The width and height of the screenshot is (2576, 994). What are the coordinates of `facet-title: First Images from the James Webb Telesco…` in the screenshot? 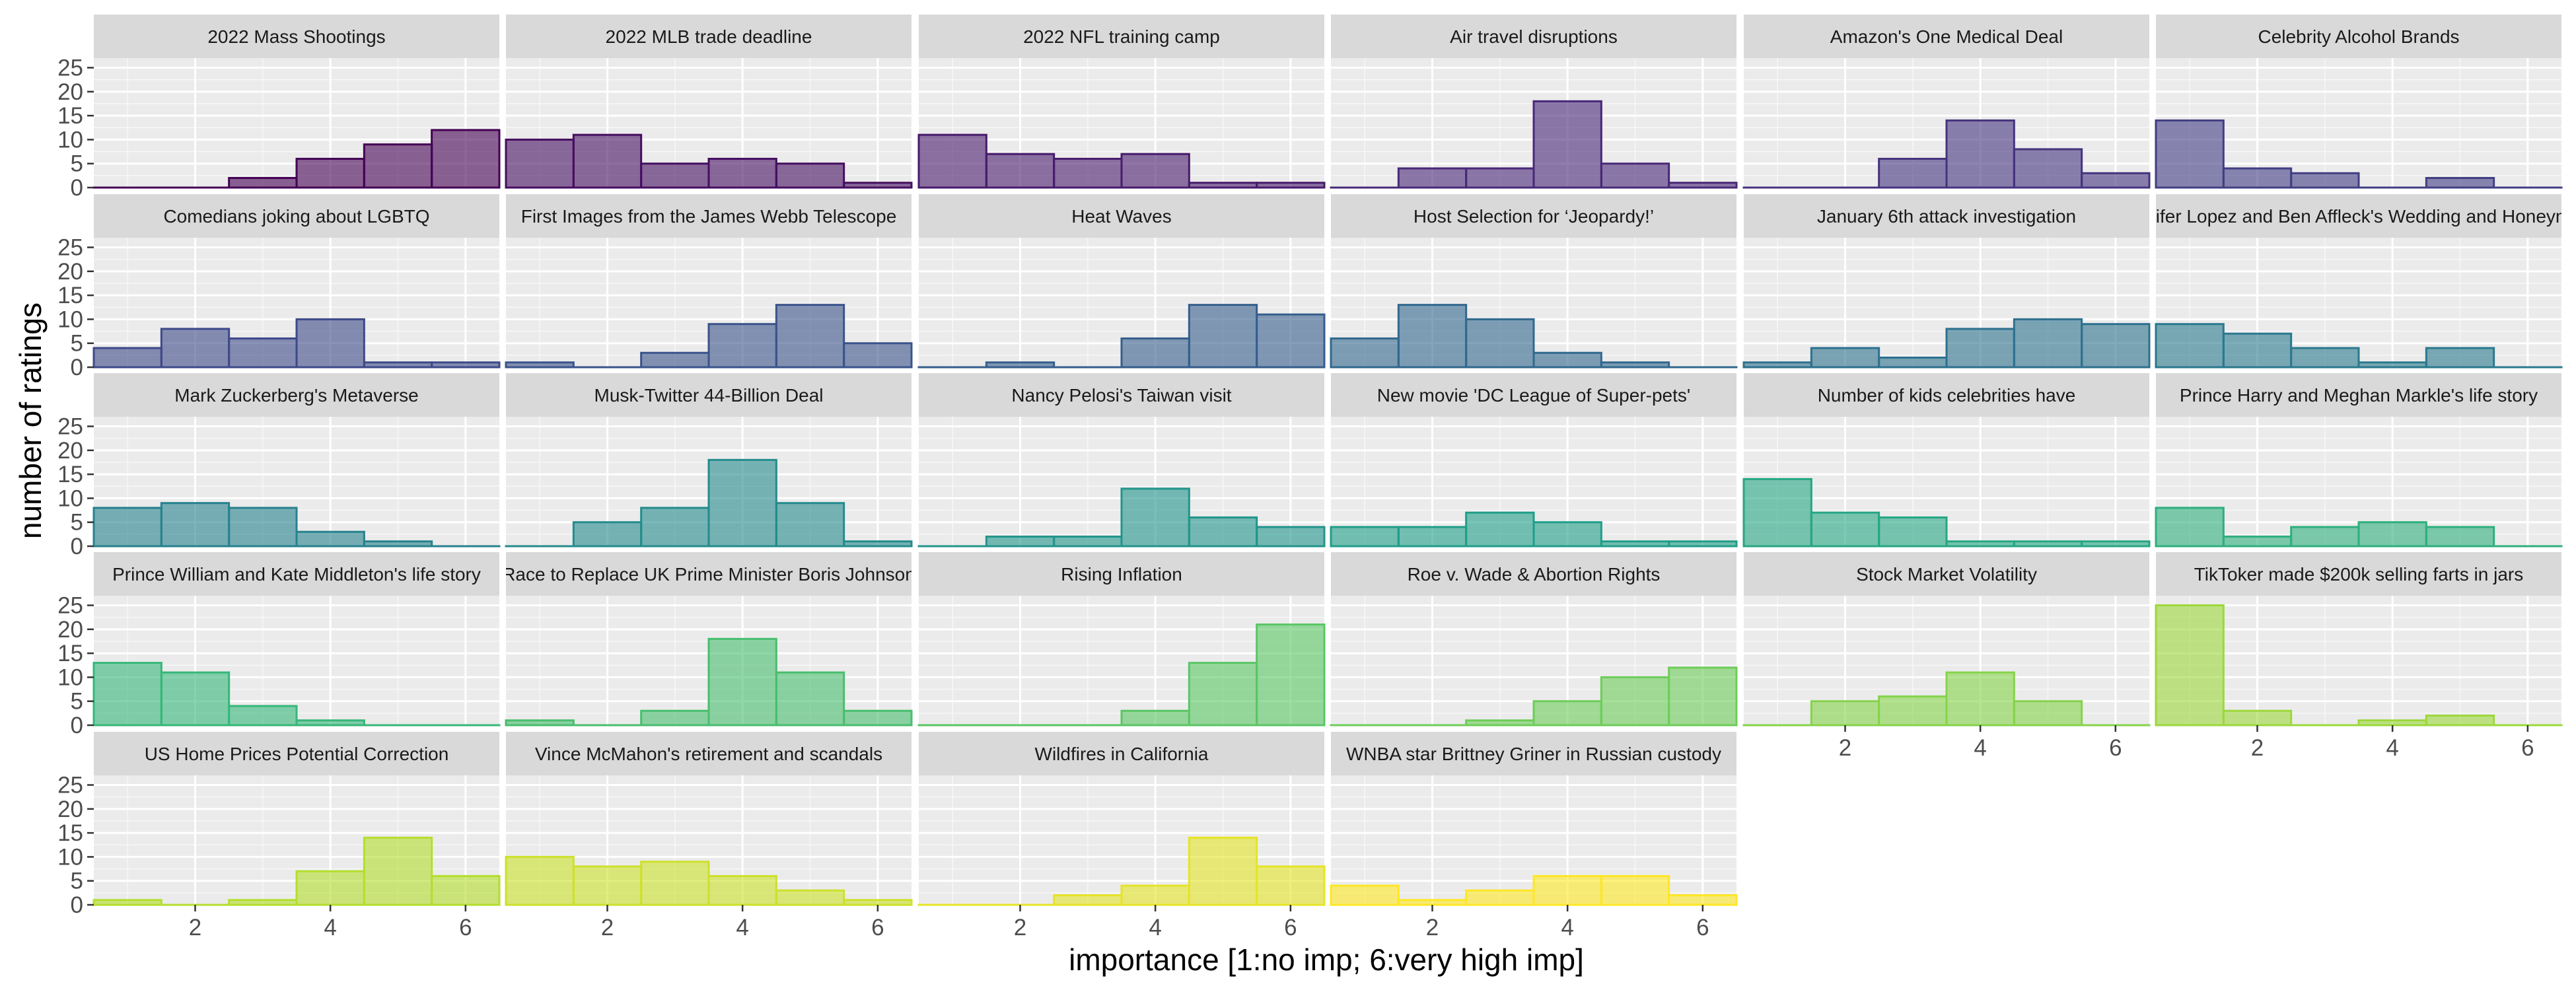 It's located at (709, 216).